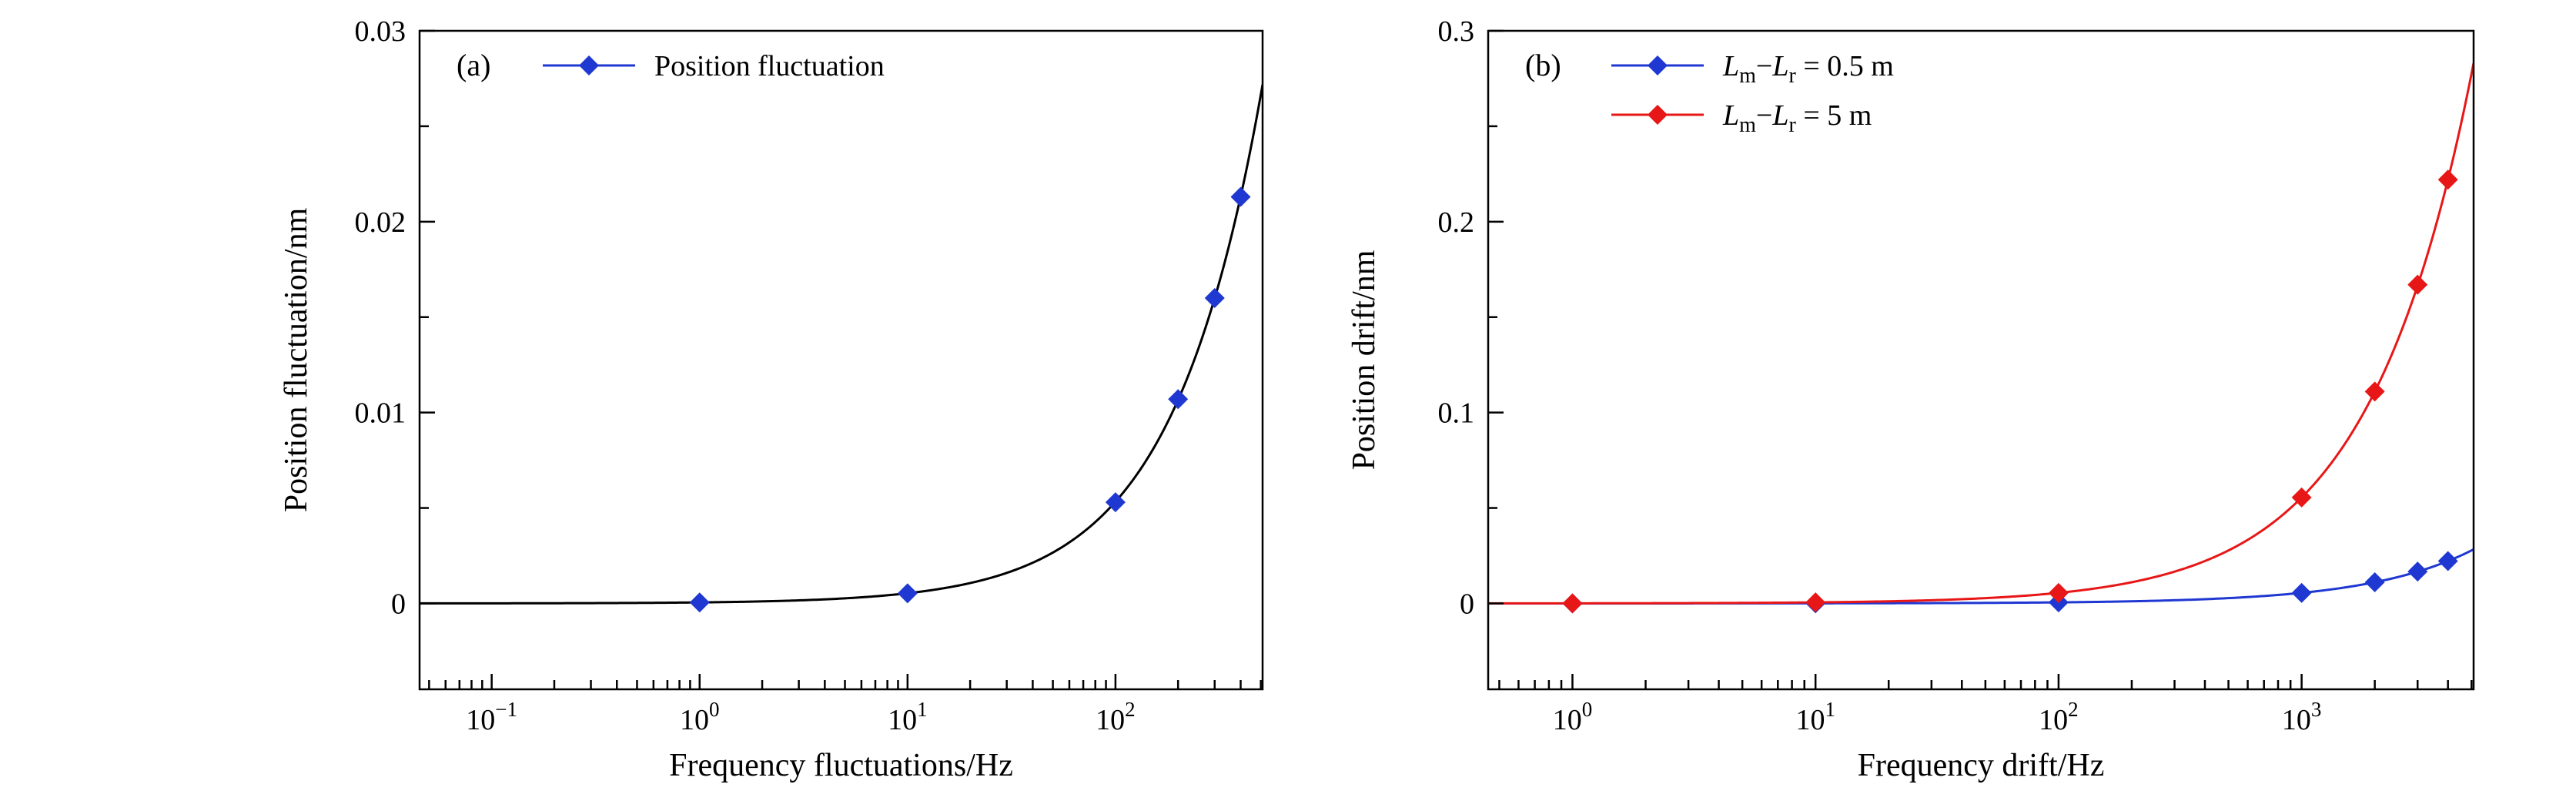  Describe the element at coordinates (2302, 717) in the screenshot. I see `x-tick-label: 10³` at that location.